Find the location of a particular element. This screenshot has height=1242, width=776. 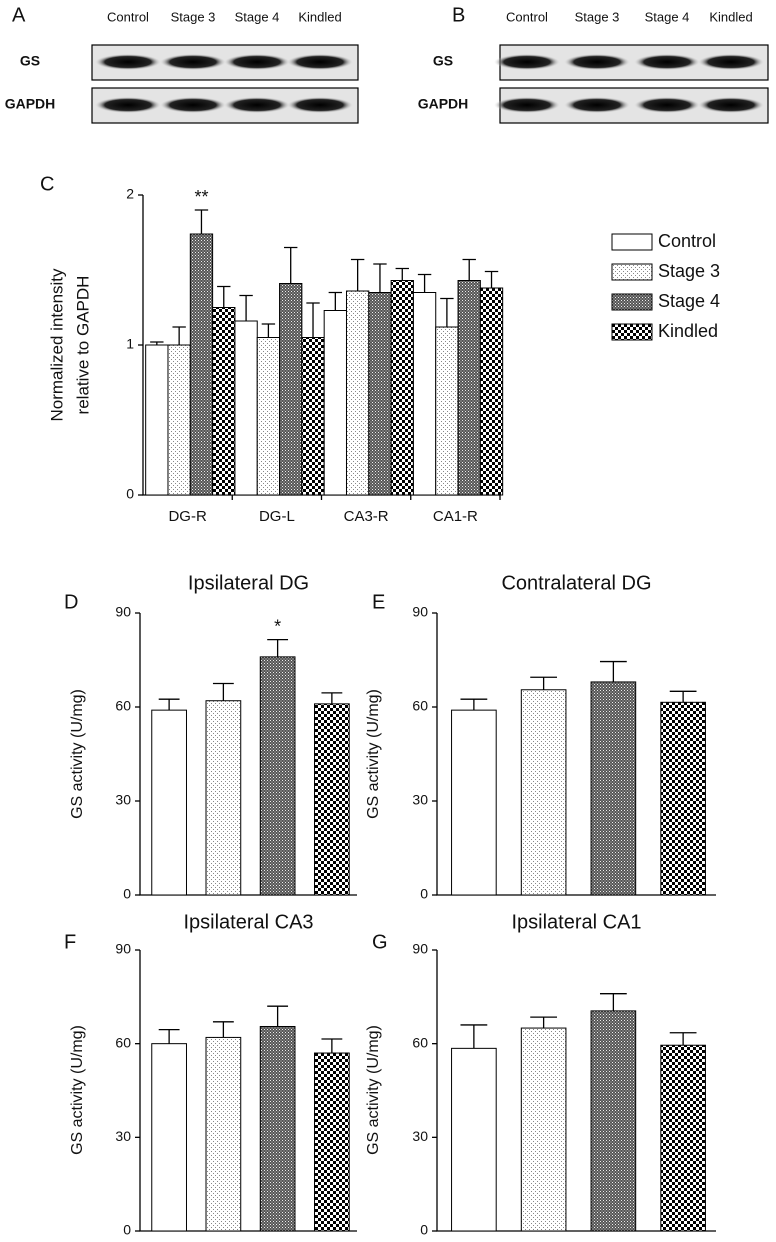

x-tick-label: CA3-R is located at coordinates (366, 516).